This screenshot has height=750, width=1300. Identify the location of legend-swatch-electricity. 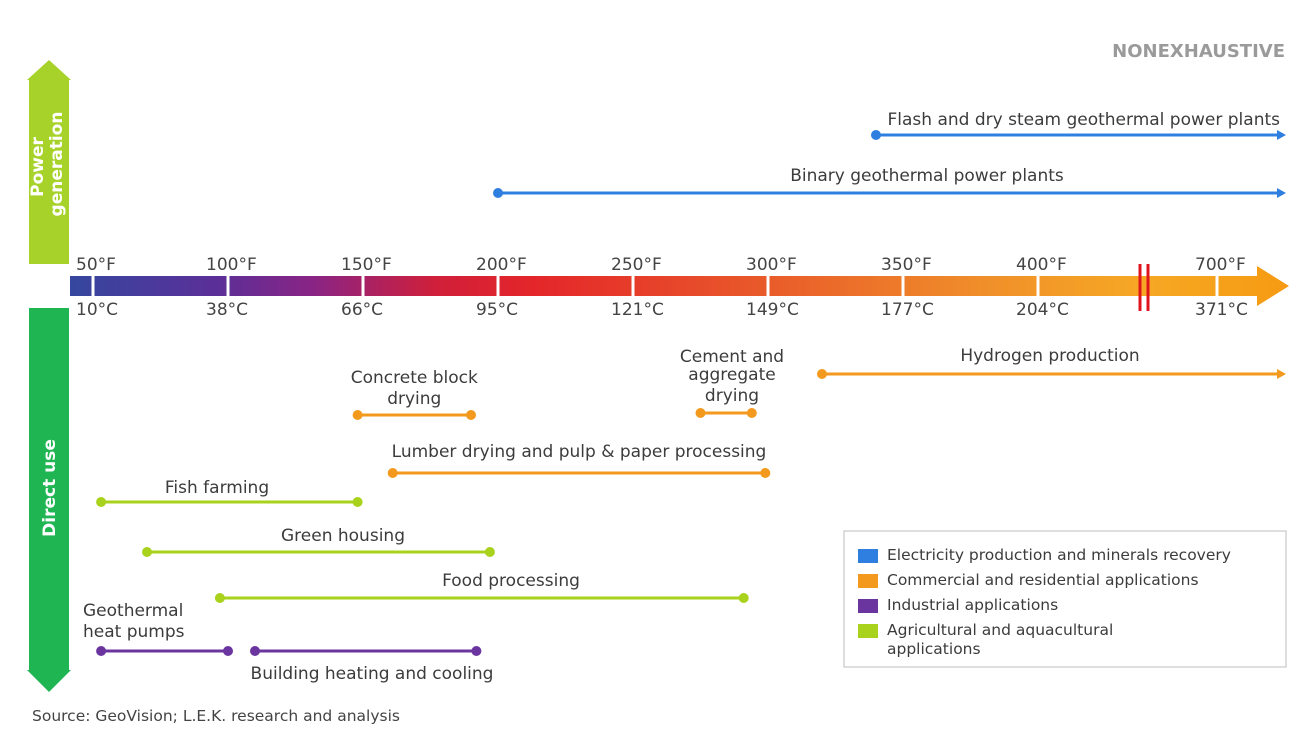
(868, 556).